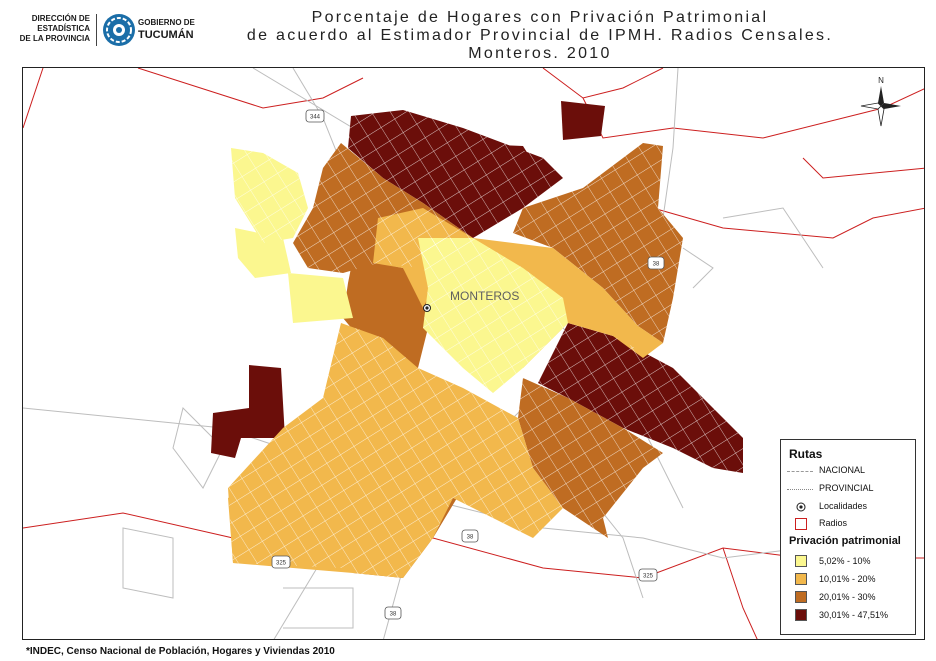 The image size is (936, 661). Describe the element at coordinates (800, 489) in the screenshot. I see `provincial-route-symbol` at that location.